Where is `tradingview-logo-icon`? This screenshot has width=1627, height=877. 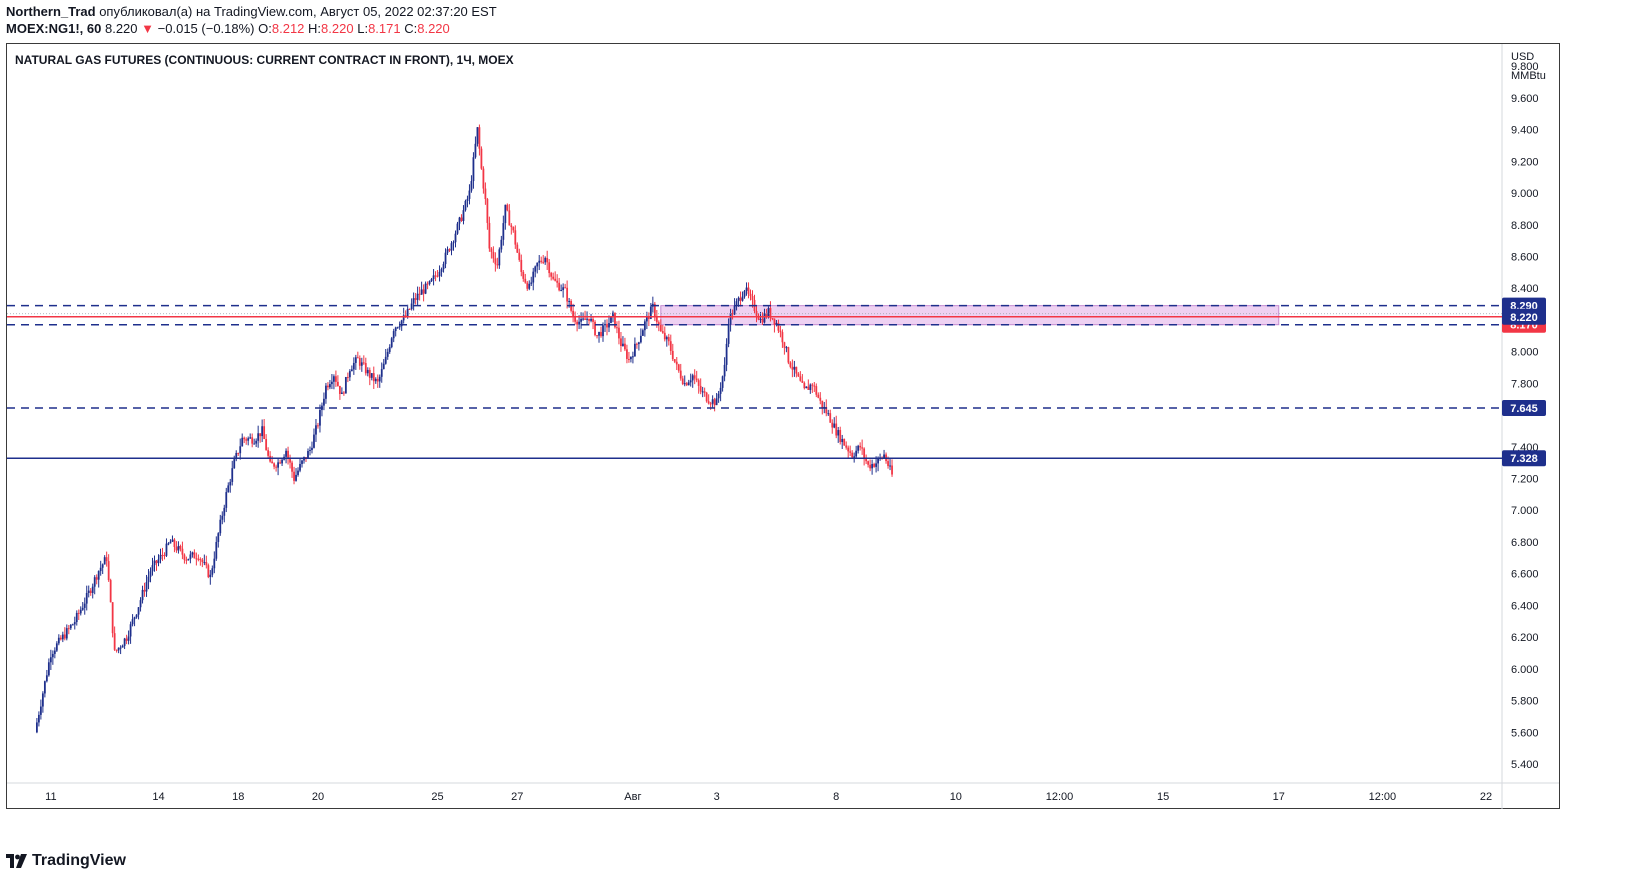 tradingview-logo-icon is located at coordinates (16, 861).